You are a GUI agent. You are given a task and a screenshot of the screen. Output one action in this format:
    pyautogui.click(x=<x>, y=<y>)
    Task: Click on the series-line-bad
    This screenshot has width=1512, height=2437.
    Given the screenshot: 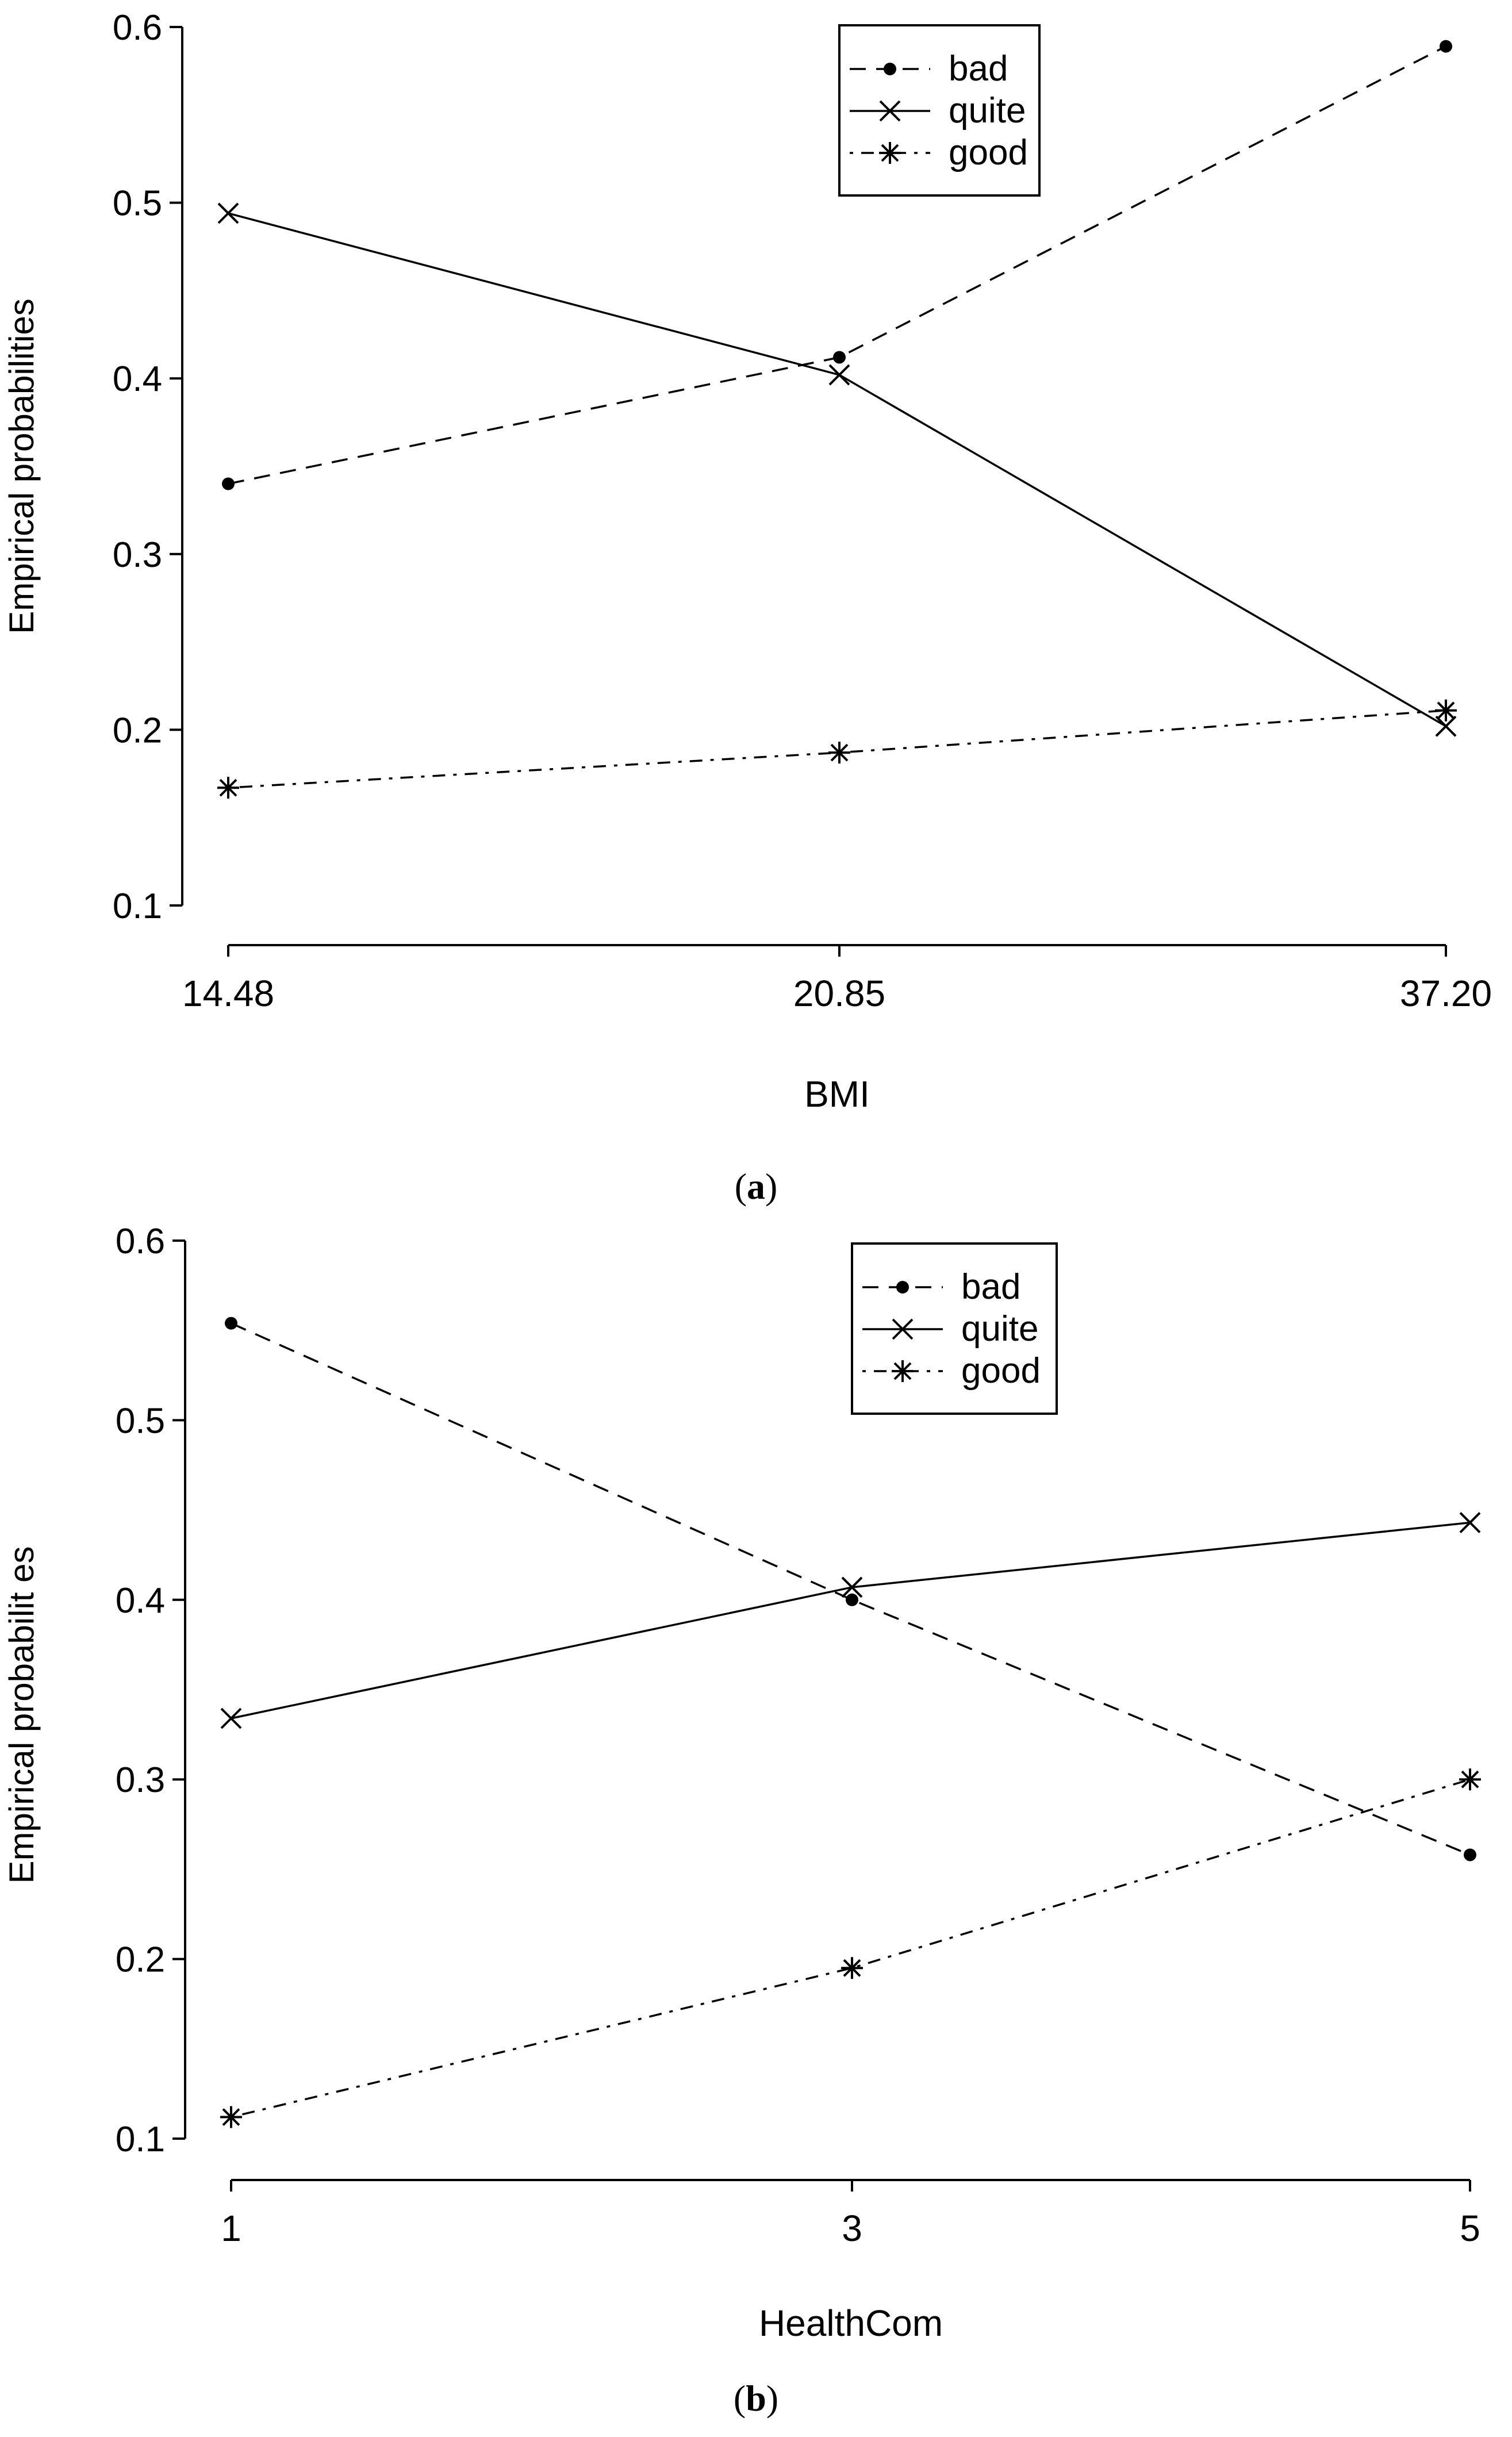 What is the action you would take?
    pyautogui.click(x=837, y=265)
    